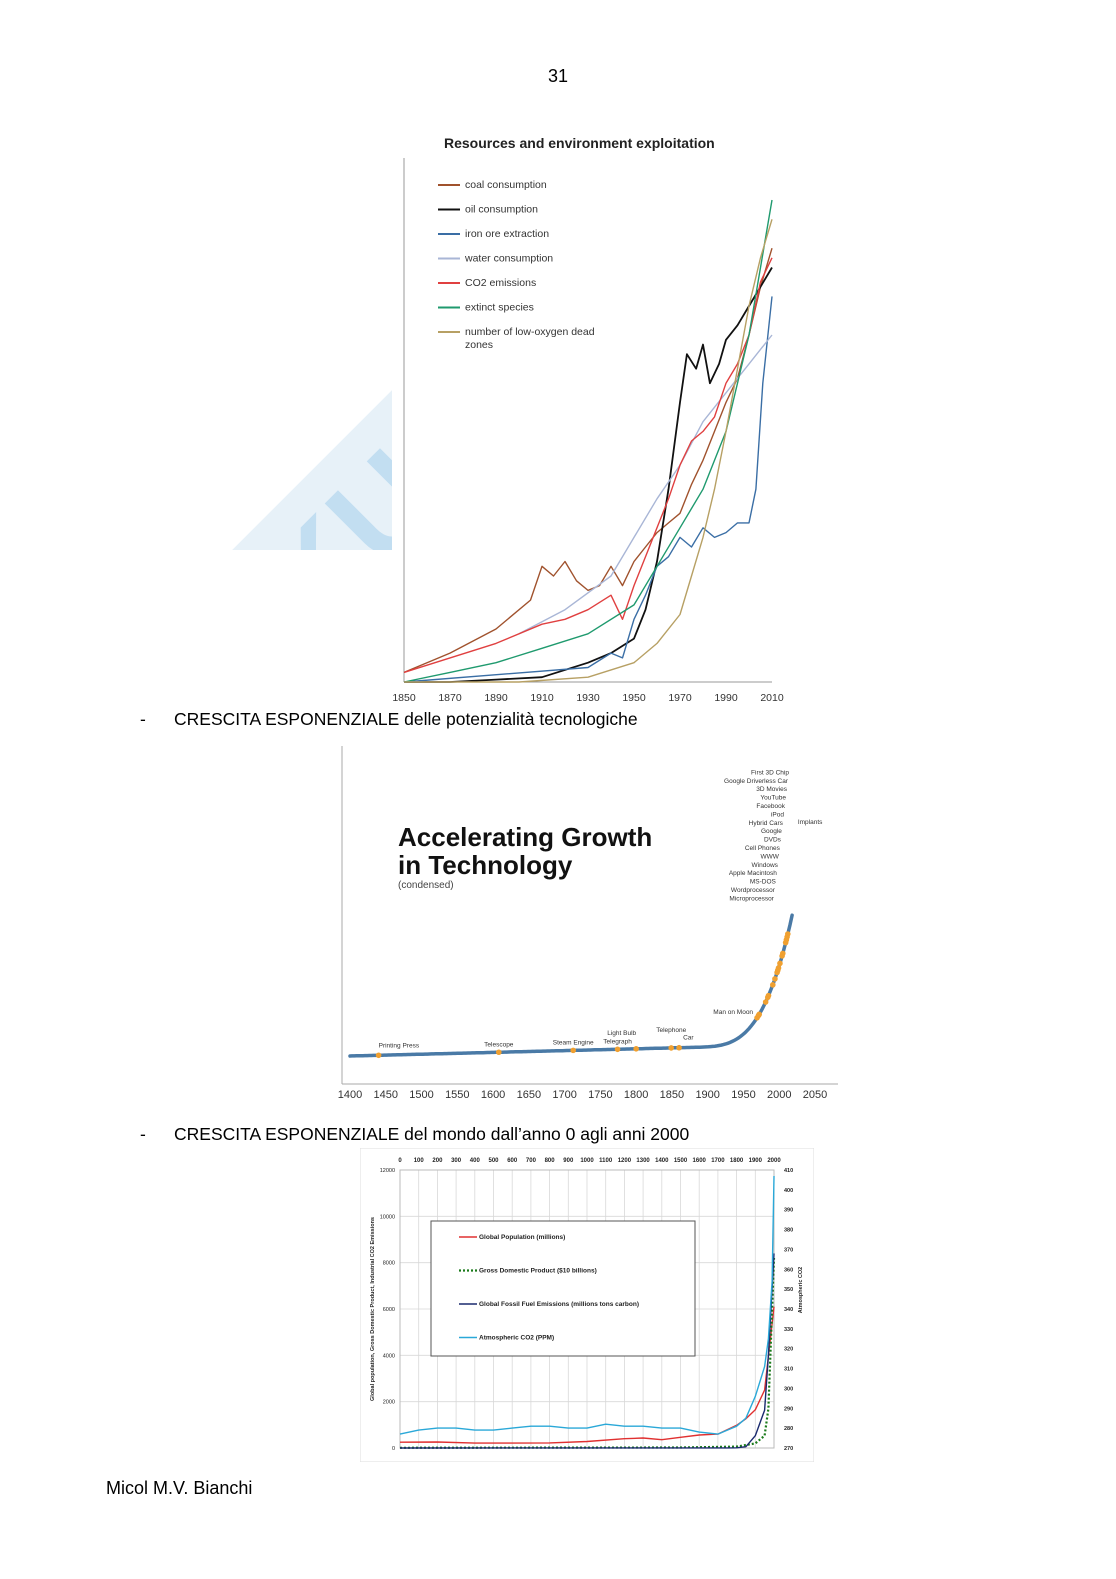  I want to click on x-tick-label: 800, so click(550, 1161).